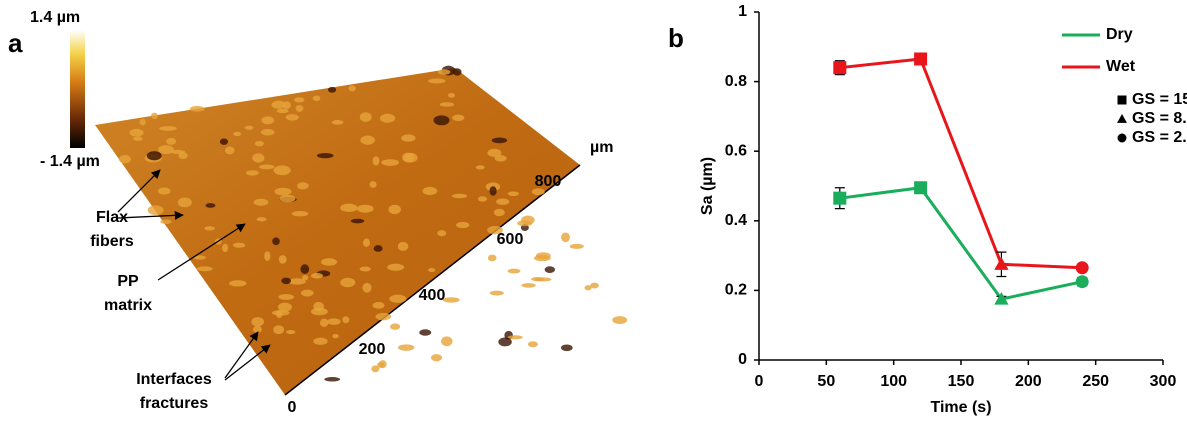  What do you see at coordinates (432, 295) in the screenshot?
I see `axis-tick-label: 400` at bounding box center [432, 295].